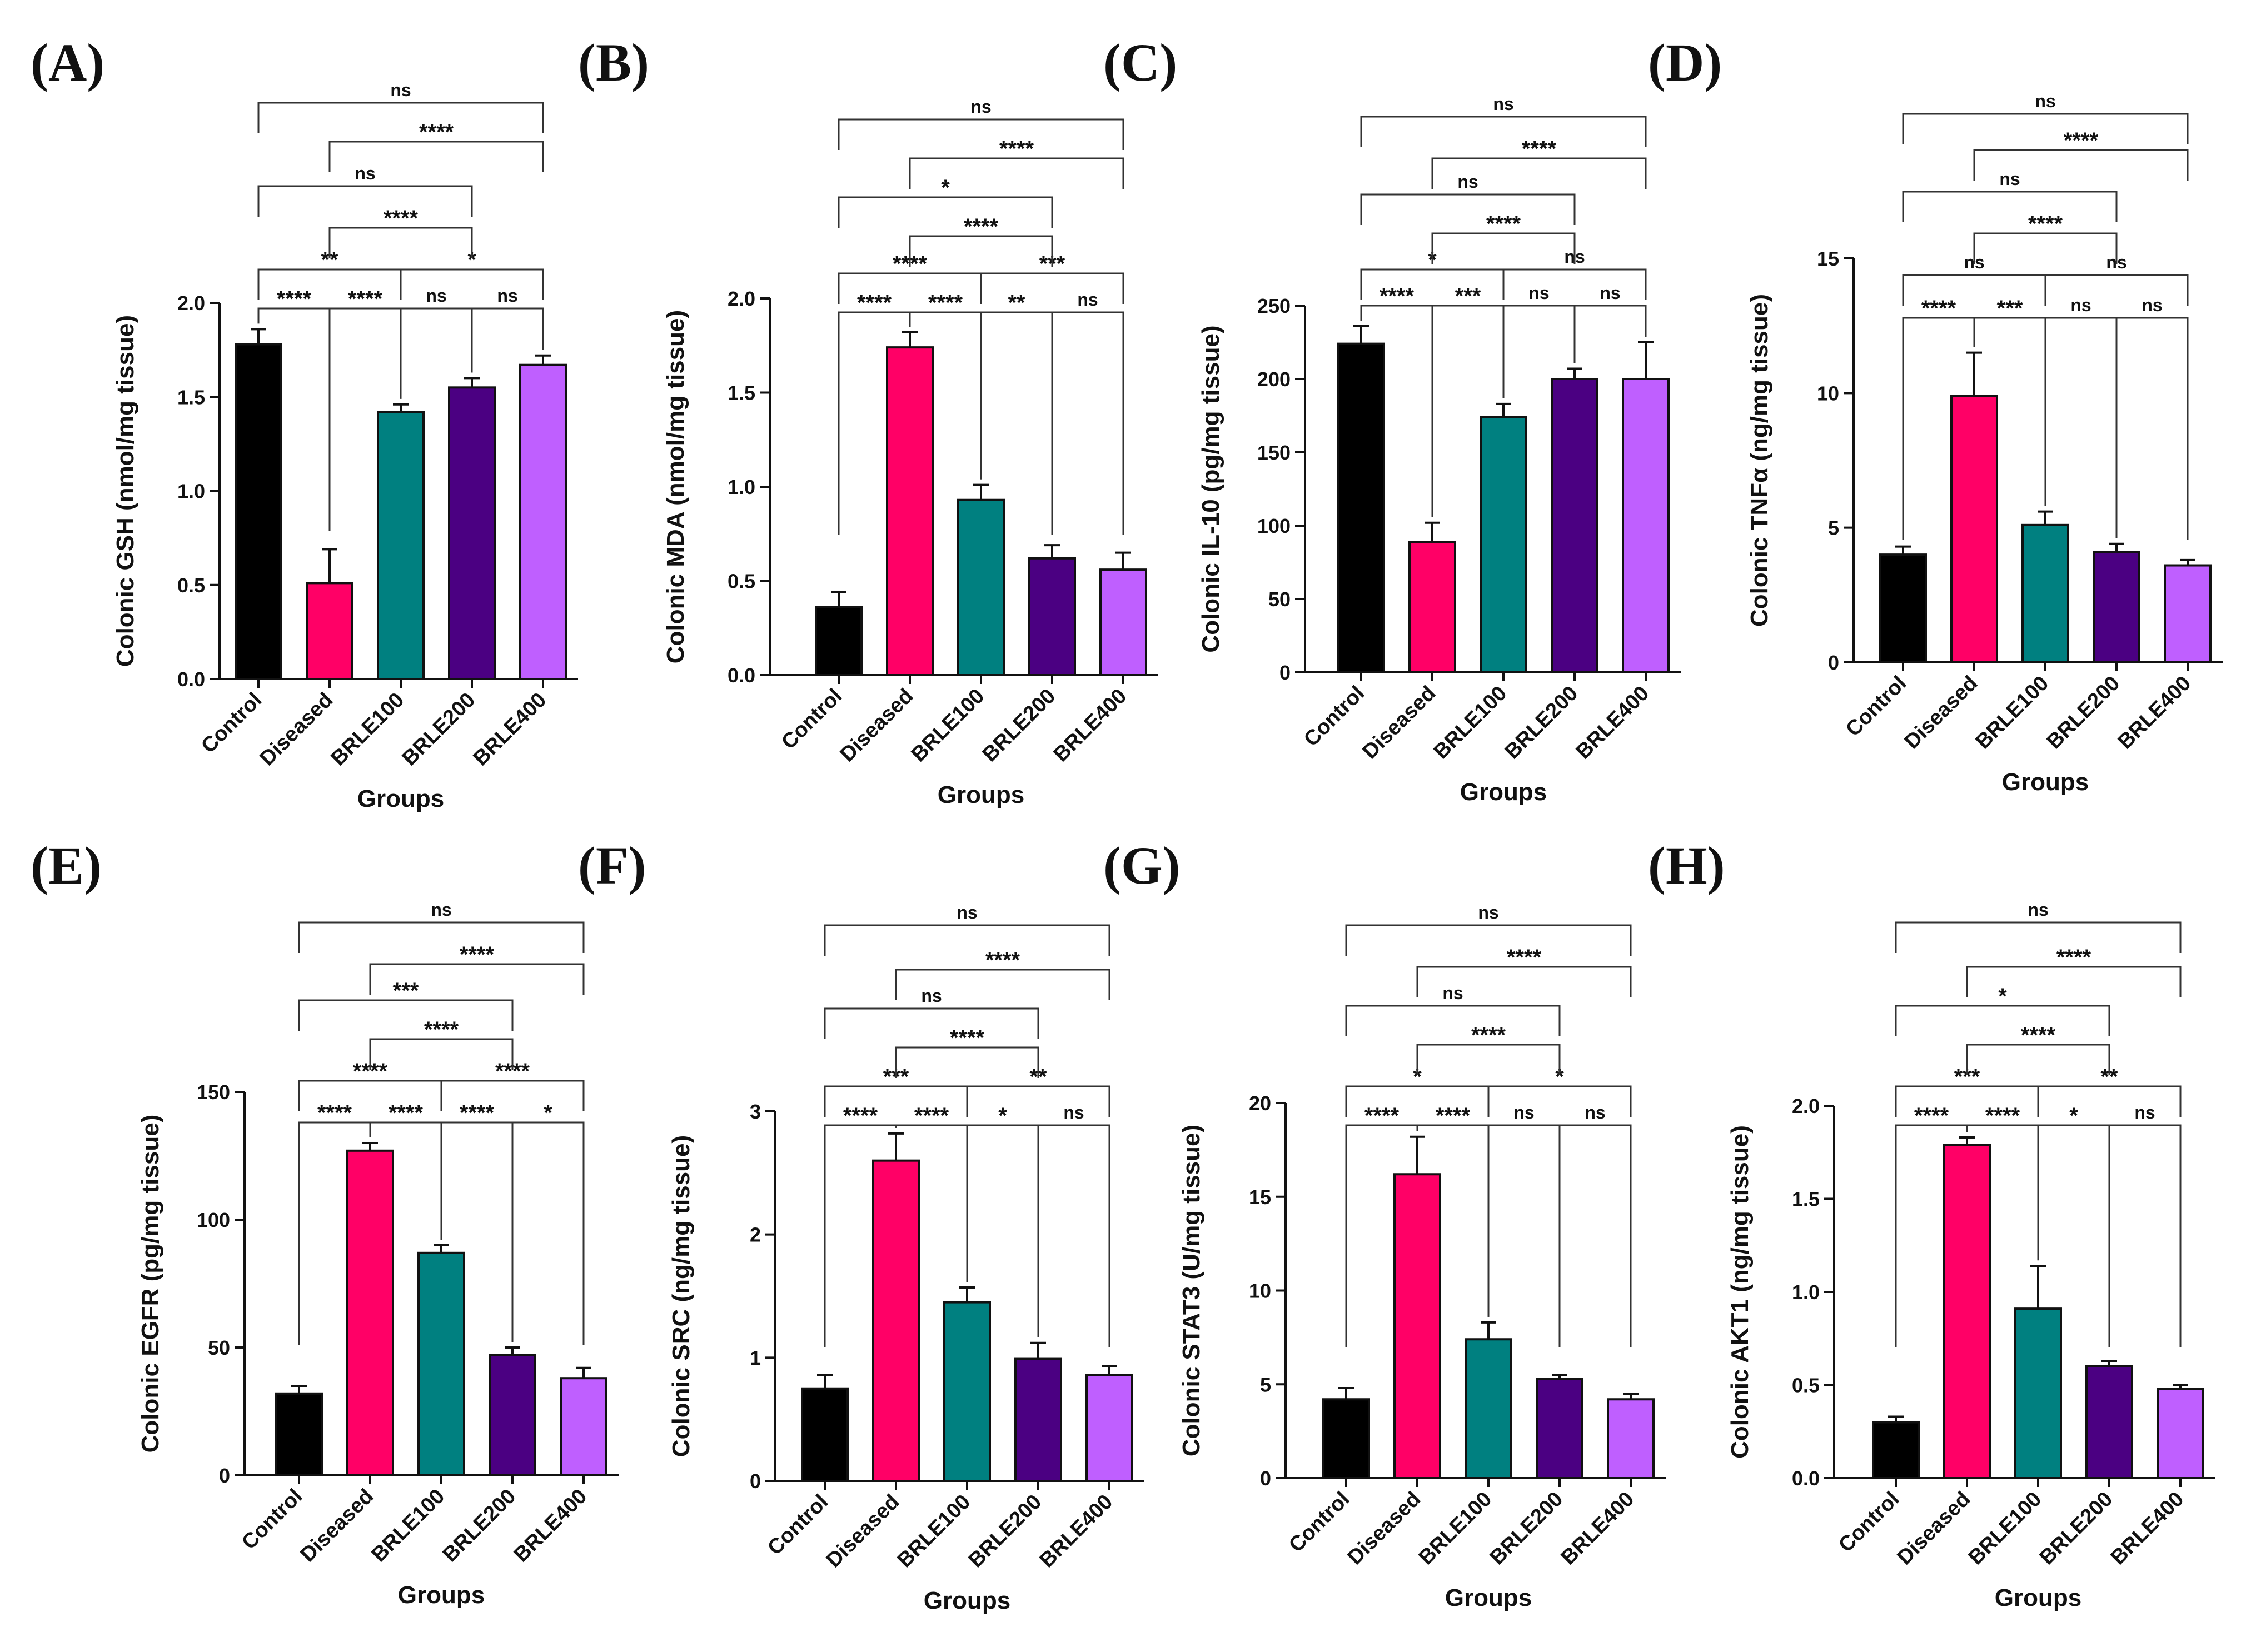 This screenshot has height=1652, width=2256. What do you see at coordinates (825, 1434) in the screenshot?
I see `panel-f-bar-control` at bounding box center [825, 1434].